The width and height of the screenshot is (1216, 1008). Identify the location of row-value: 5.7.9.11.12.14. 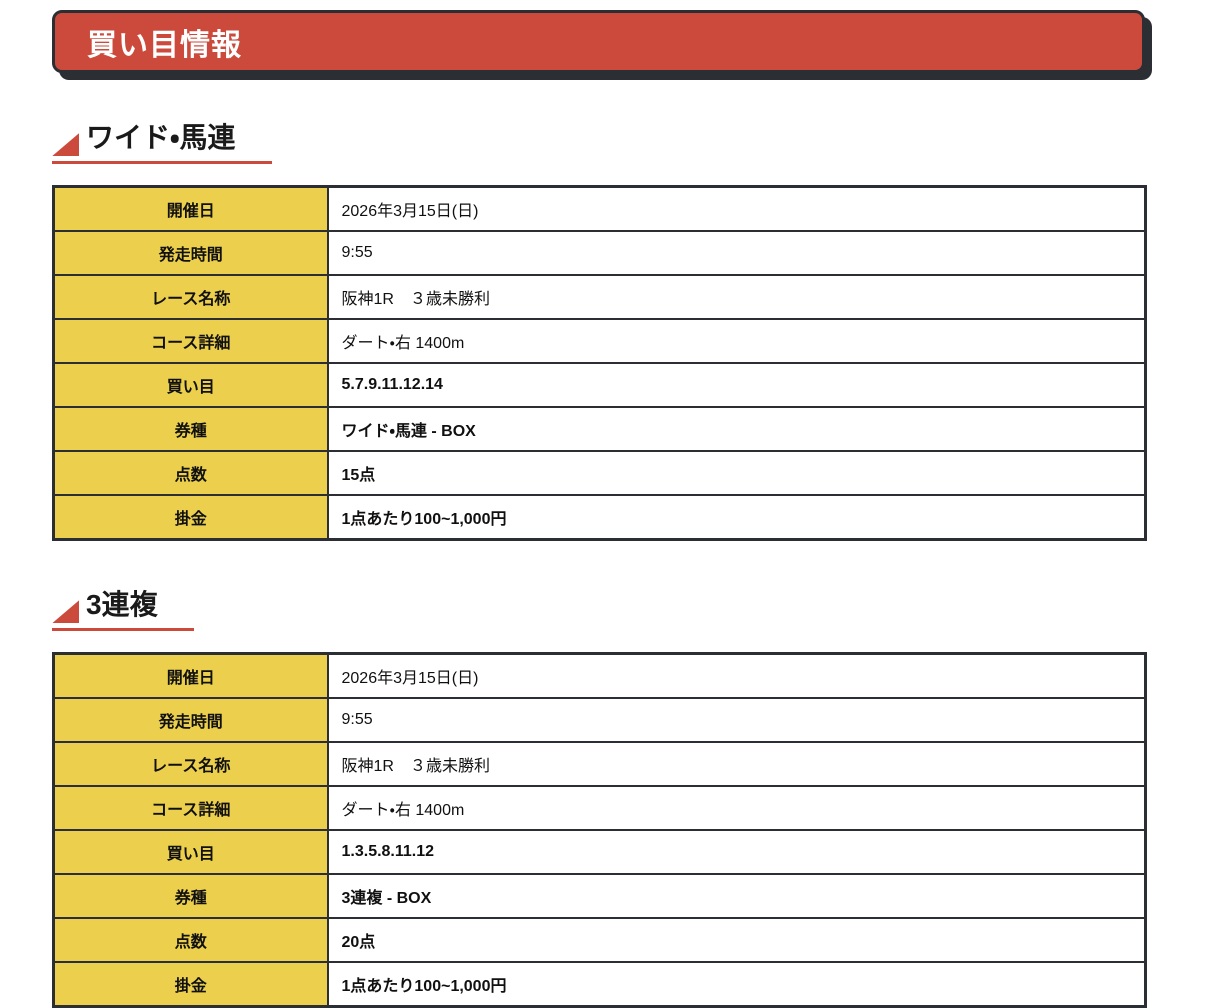
(736, 385).